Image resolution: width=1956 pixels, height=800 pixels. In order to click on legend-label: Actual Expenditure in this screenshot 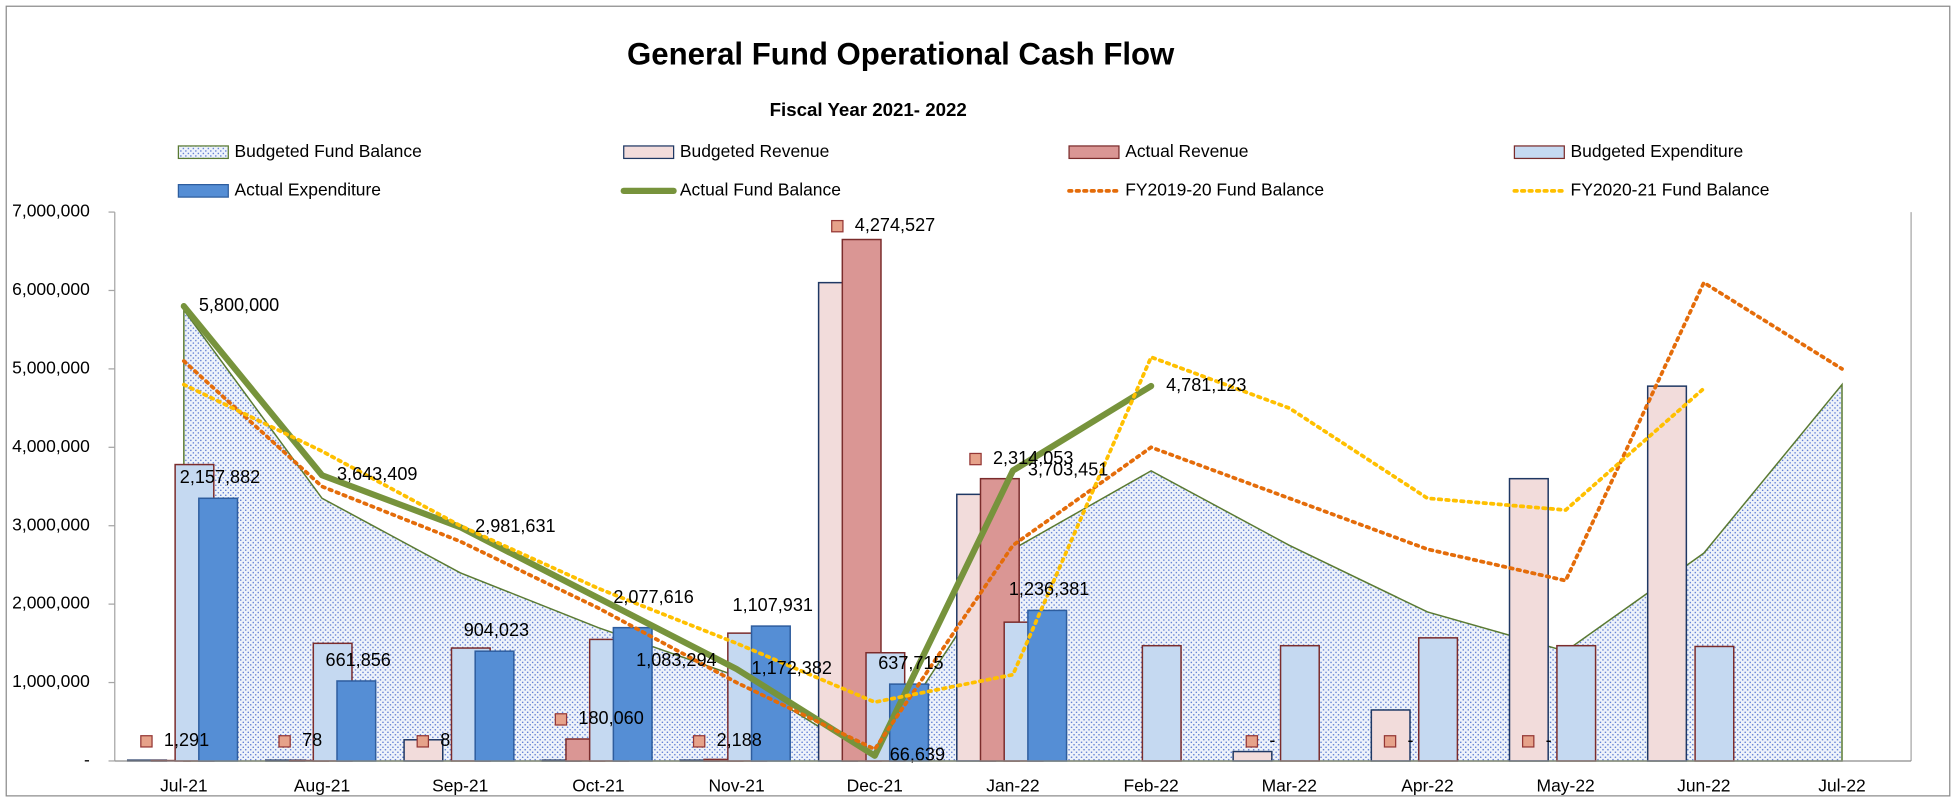, I will do `click(308, 189)`.